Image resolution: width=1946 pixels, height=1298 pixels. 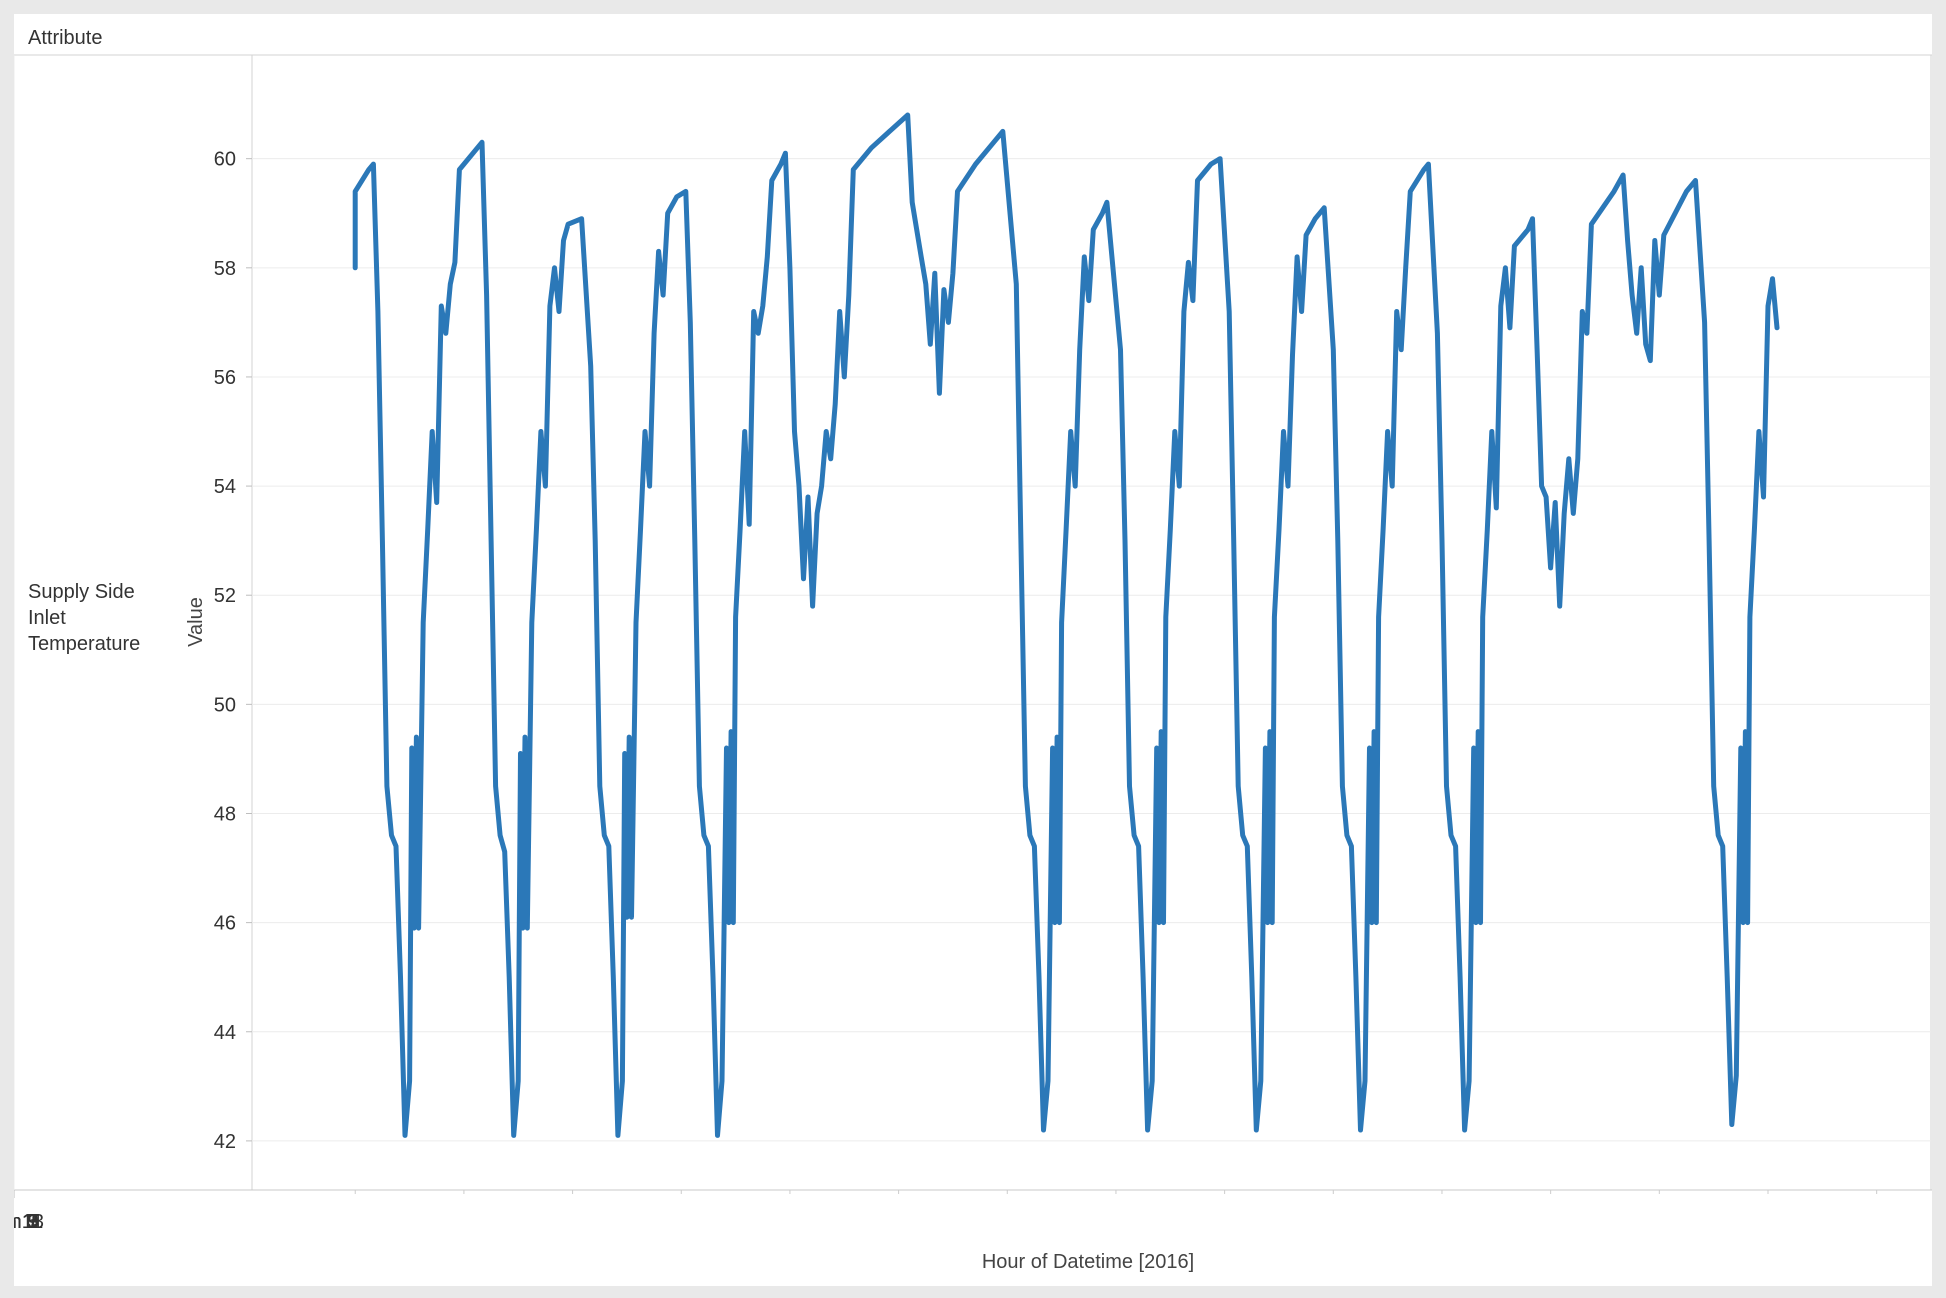 I want to click on y-tick-label: 56, so click(x=225, y=378).